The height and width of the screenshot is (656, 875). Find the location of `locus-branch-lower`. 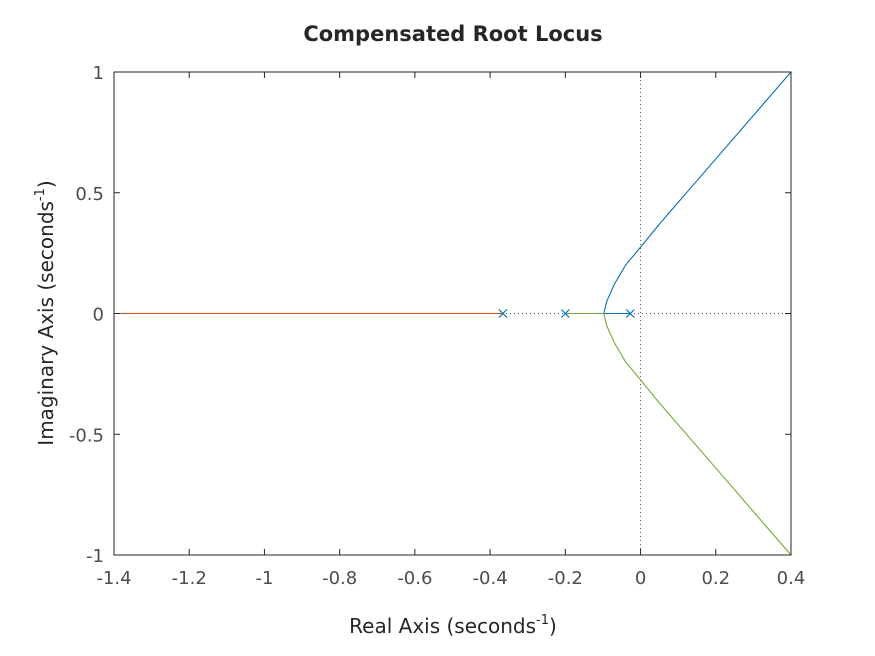

locus-branch-lower is located at coordinates (678, 434).